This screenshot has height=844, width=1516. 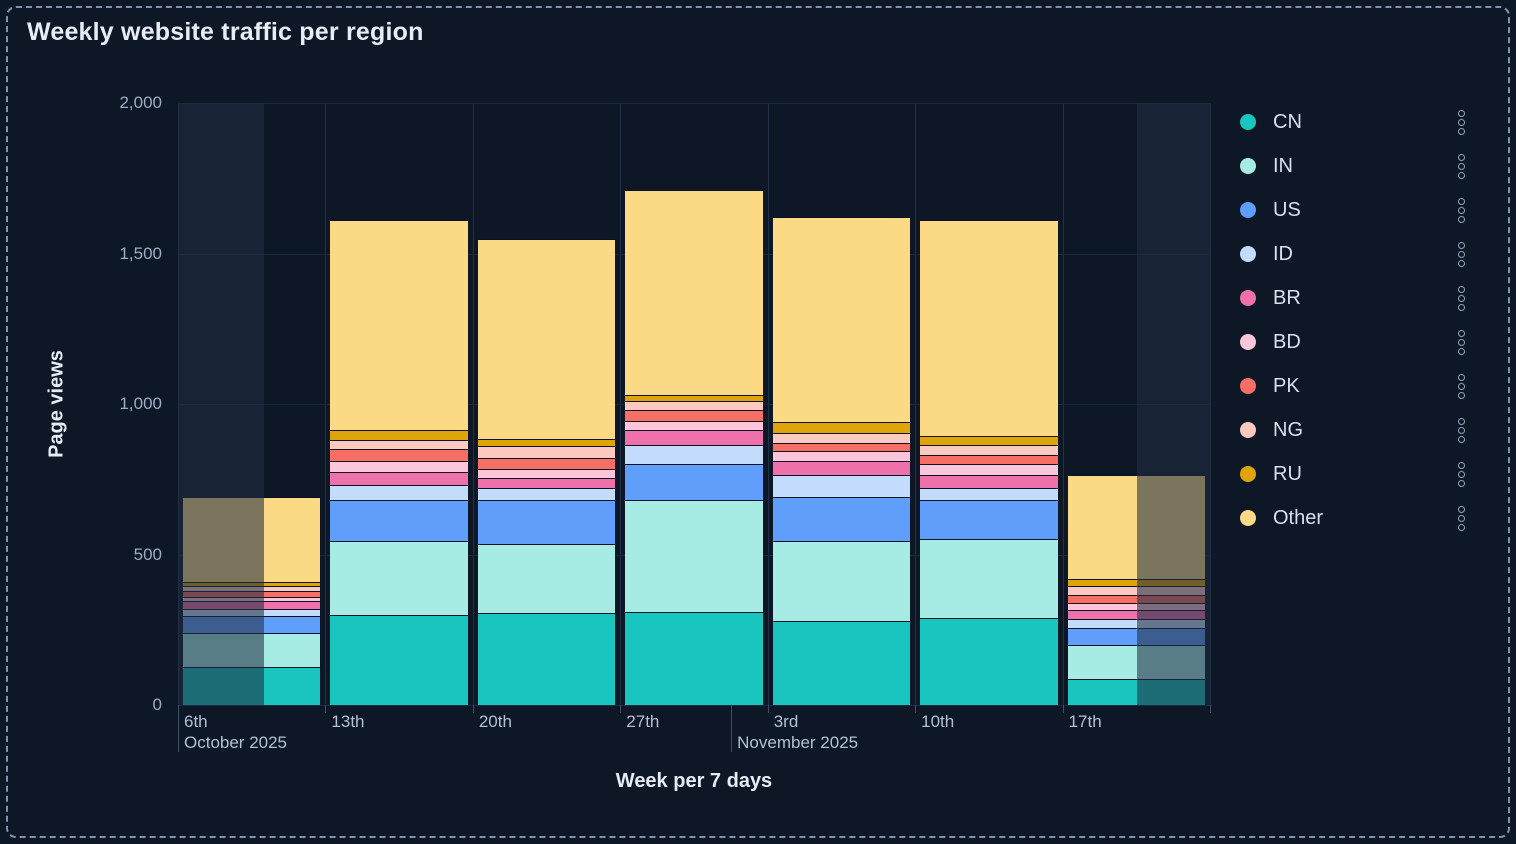 I want to click on bar-week-13th, so click(x=399, y=462).